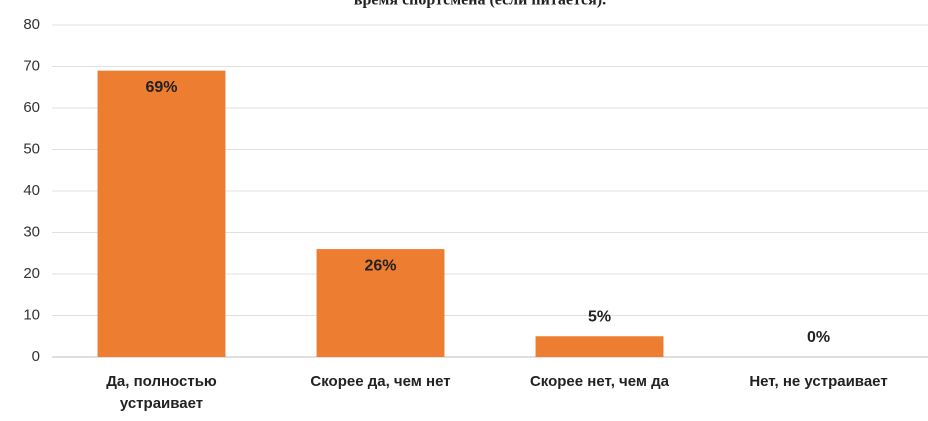 This screenshot has width=928, height=421. Describe the element at coordinates (599, 316) in the screenshot. I see `data-label: 5%` at that location.